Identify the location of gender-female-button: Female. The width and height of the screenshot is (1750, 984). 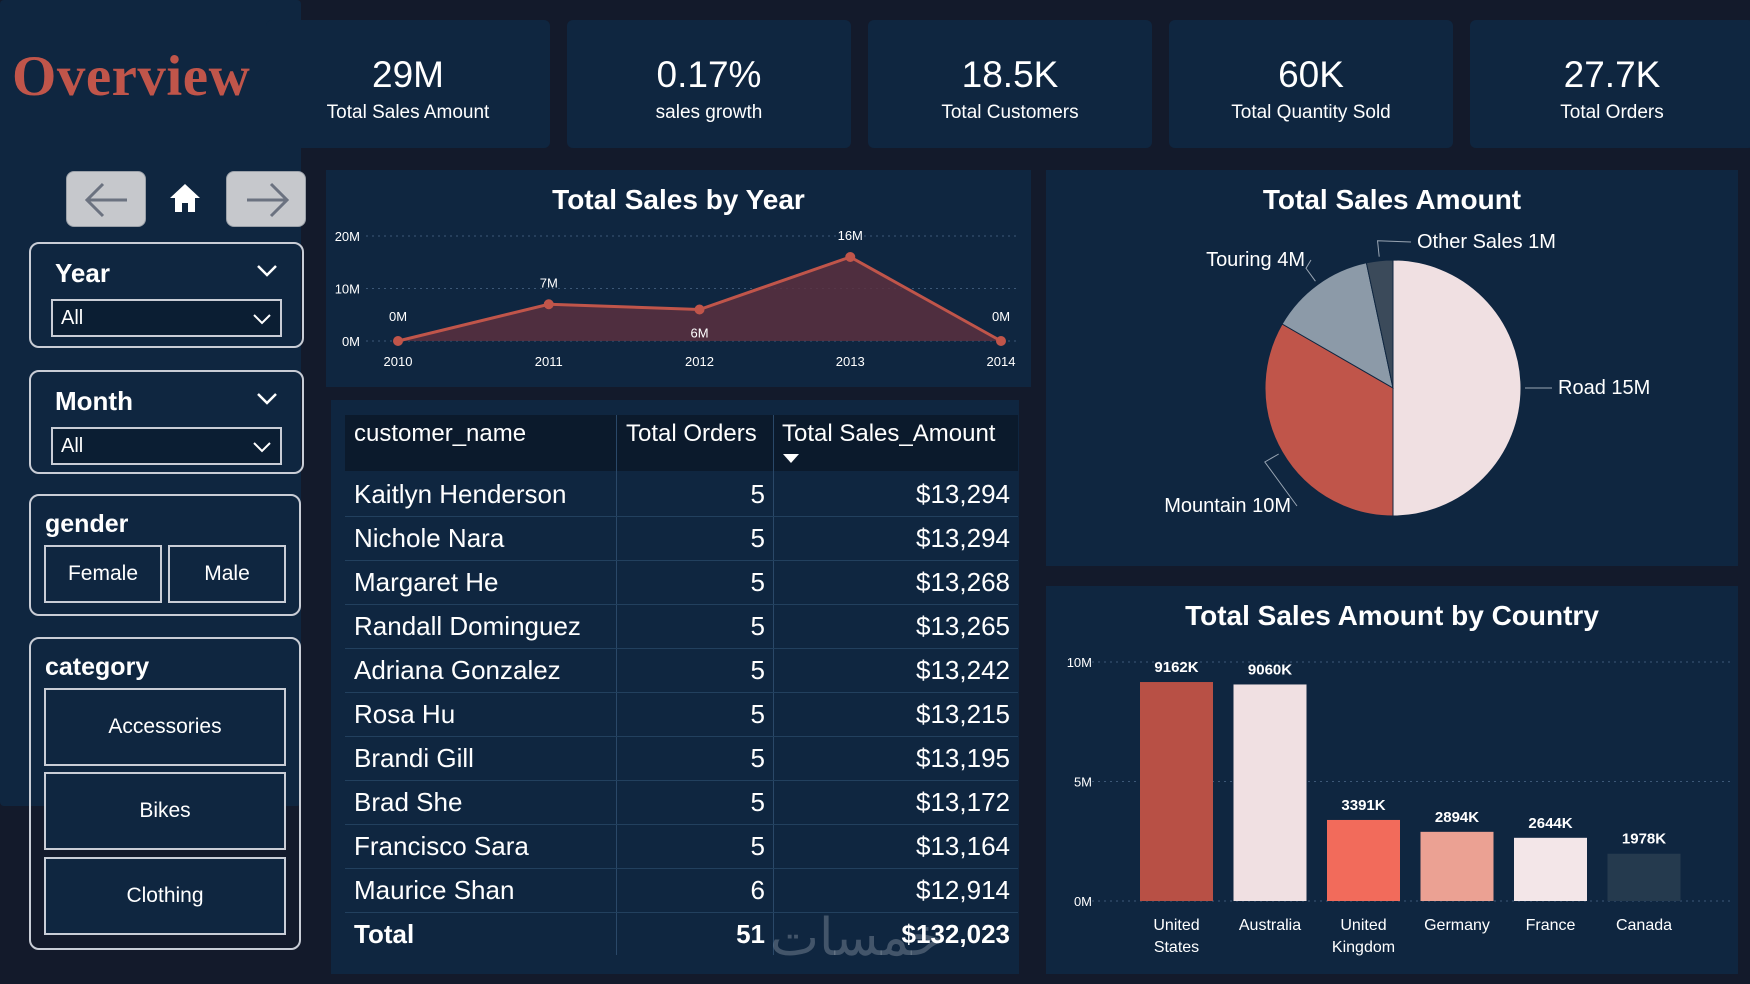
(103, 574).